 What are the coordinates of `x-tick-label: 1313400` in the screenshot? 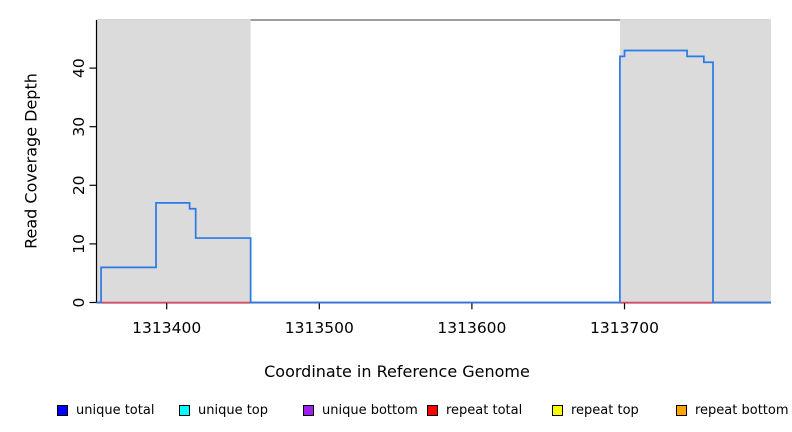 It's located at (166, 328).